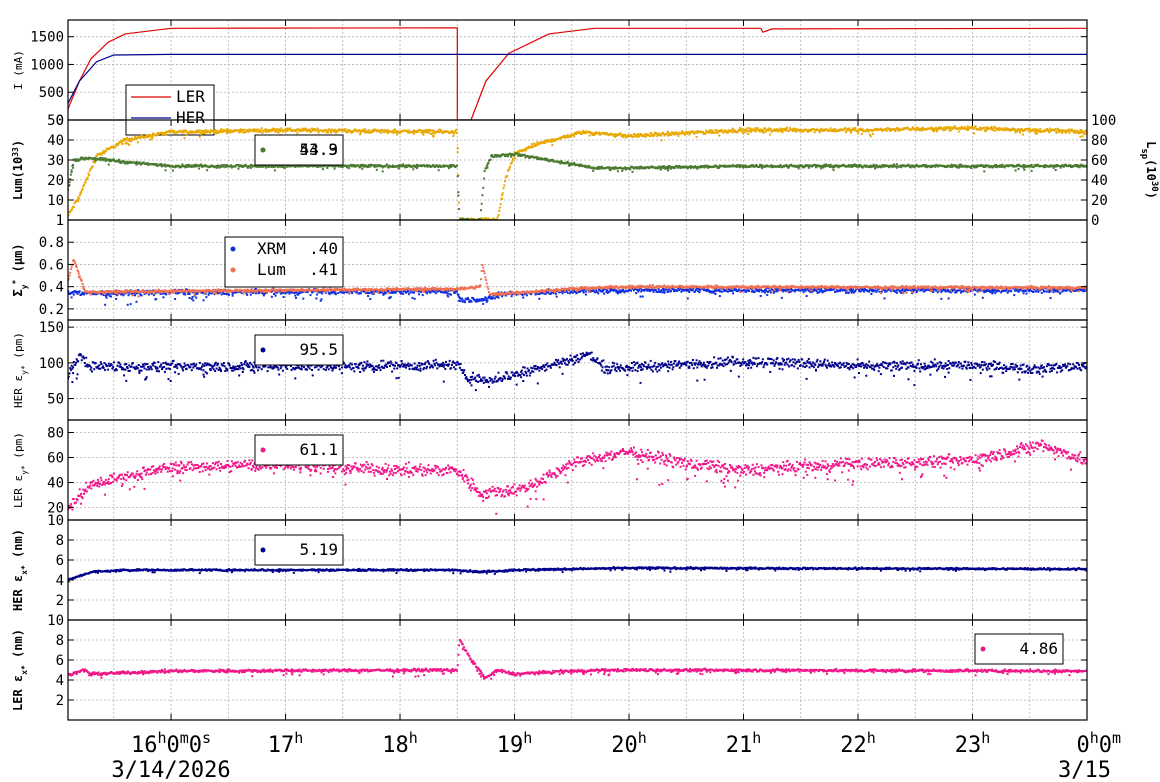 The height and width of the screenshot is (782, 1160). What do you see at coordinates (15, 152) in the screenshot?
I see `text-span: 33` at bounding box center [15, 152].